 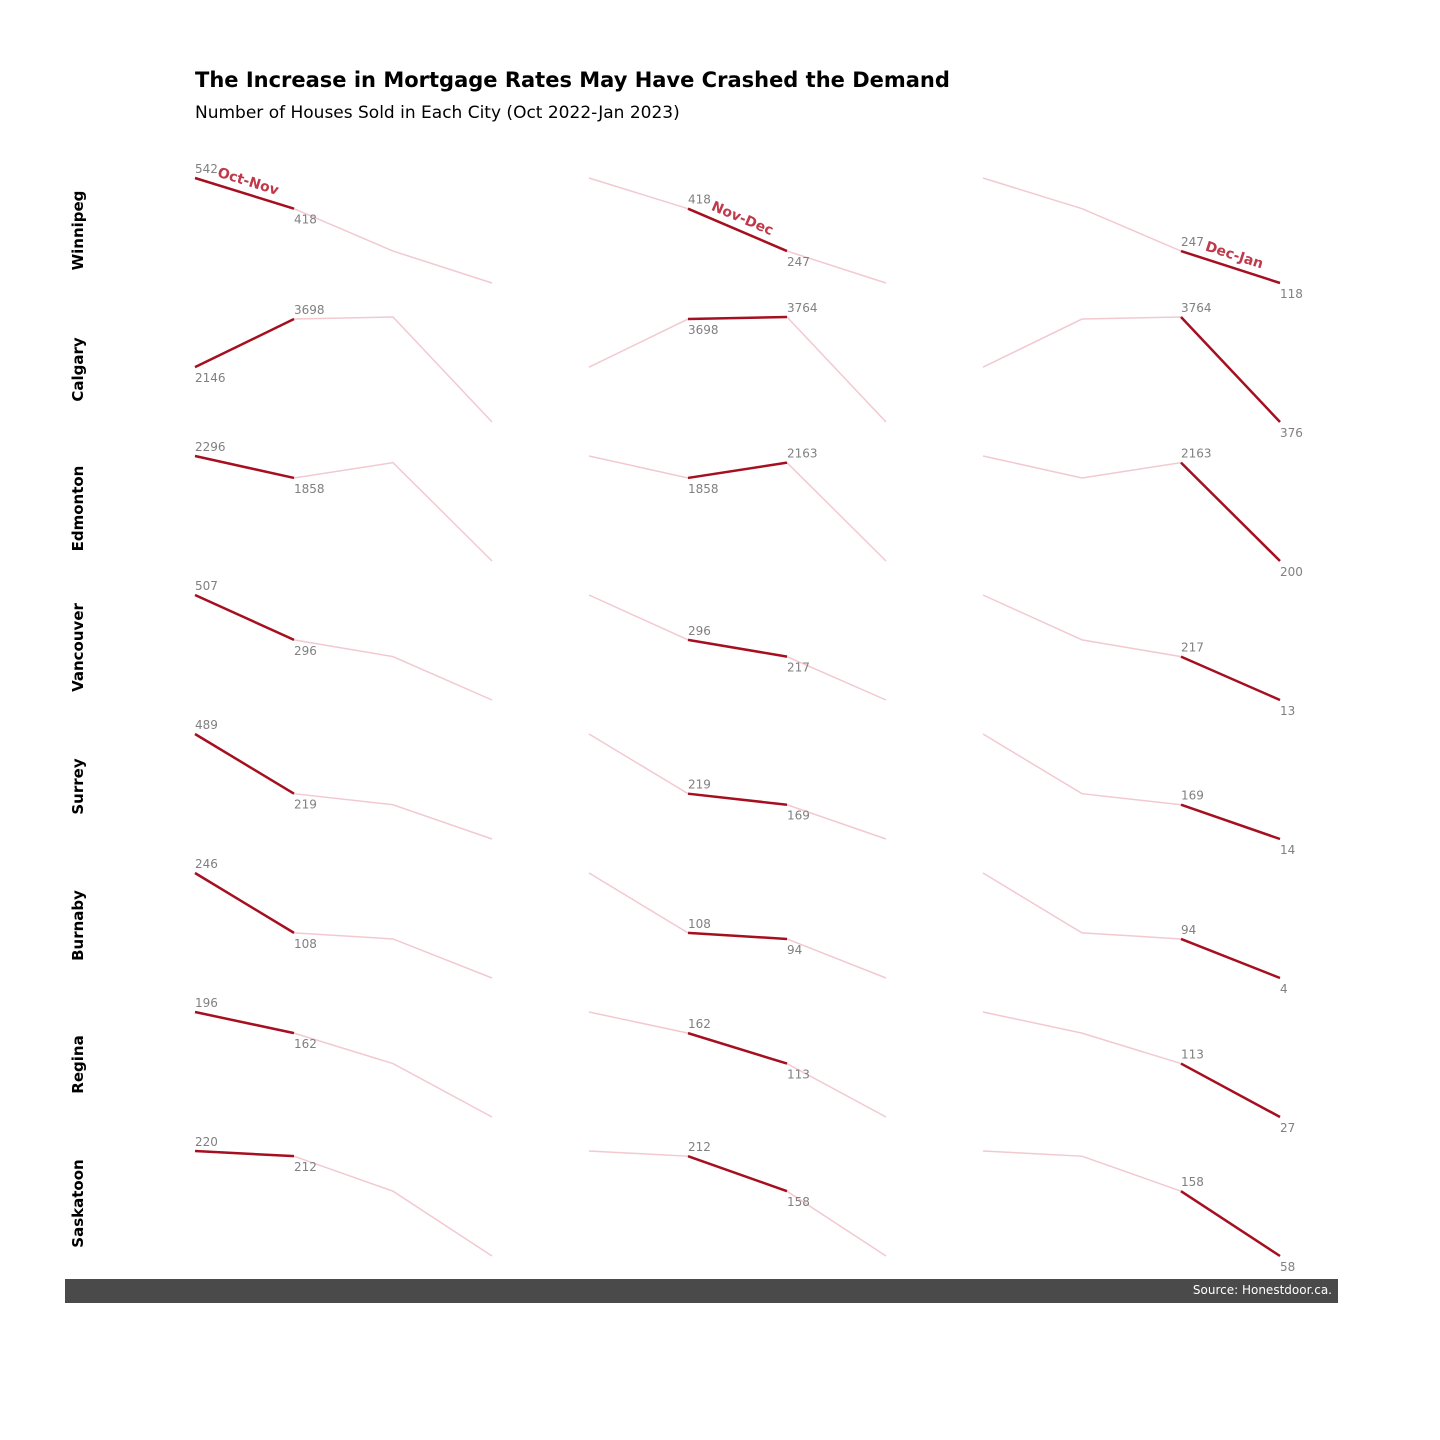 What do you see at coordinates (244, 902) in the screenshot?
I see `highlight-segment-burnaby-oct-nov` at bounding box center [244, 902].